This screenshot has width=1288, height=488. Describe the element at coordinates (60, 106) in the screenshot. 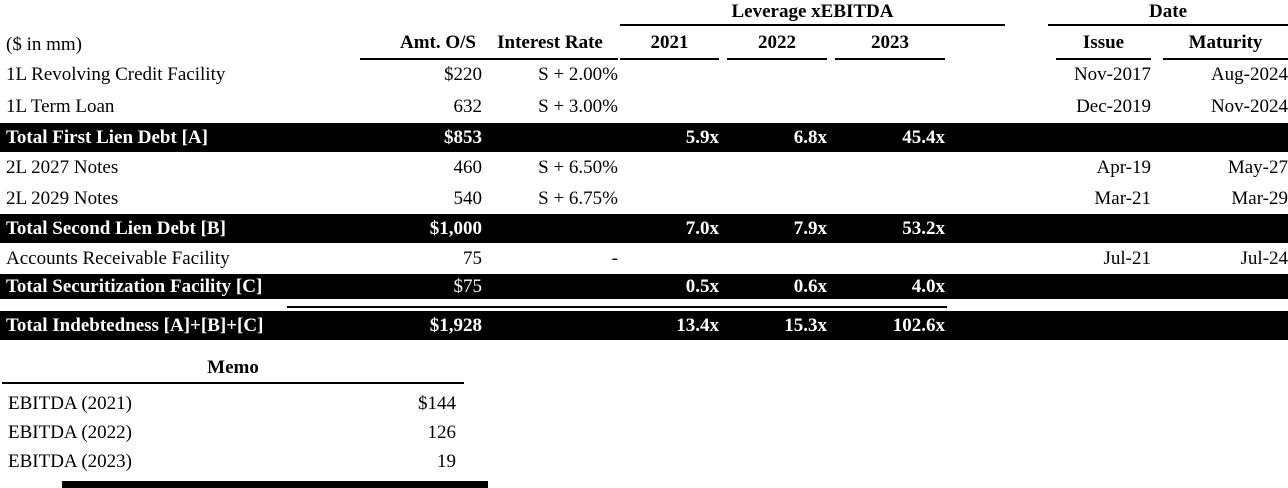

I see `row-label: 1L Term Loan` at that location.